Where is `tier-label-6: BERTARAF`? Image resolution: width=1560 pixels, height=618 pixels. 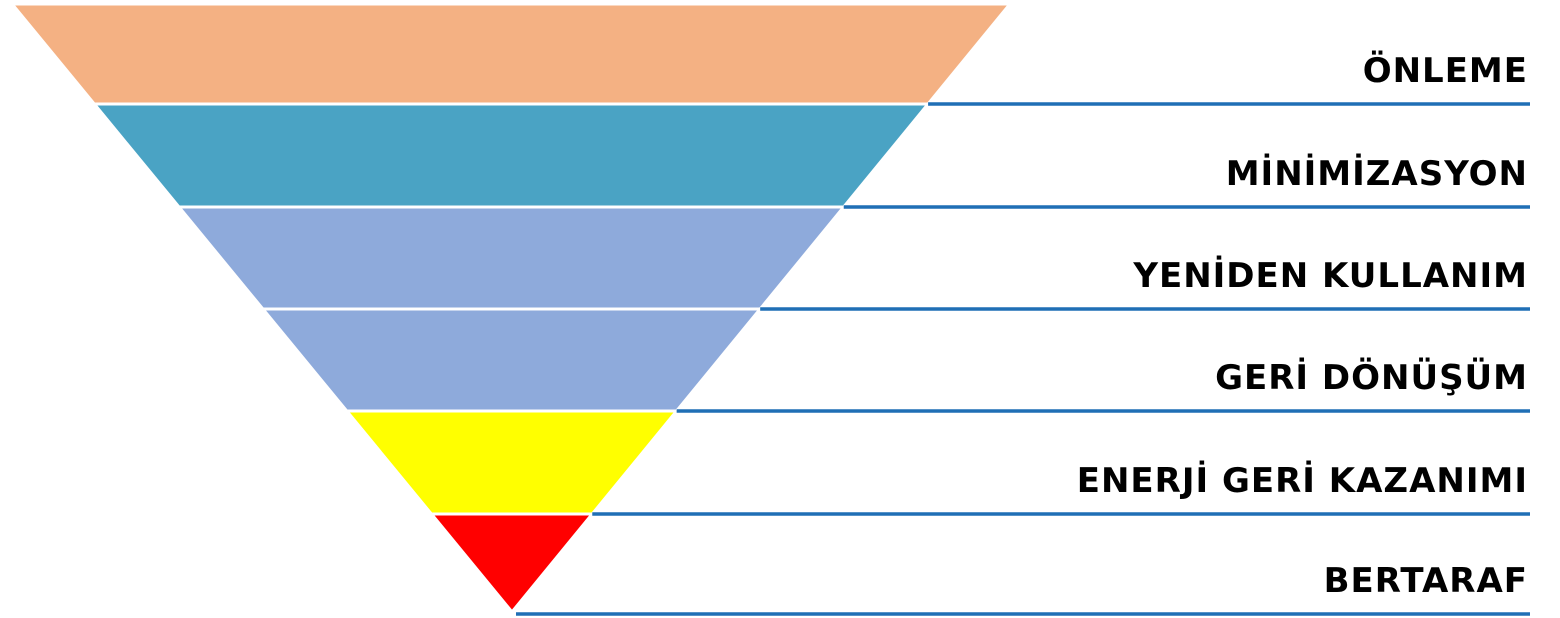
tier-label-6: BERTARAF is located at coordinates (1426, 581).